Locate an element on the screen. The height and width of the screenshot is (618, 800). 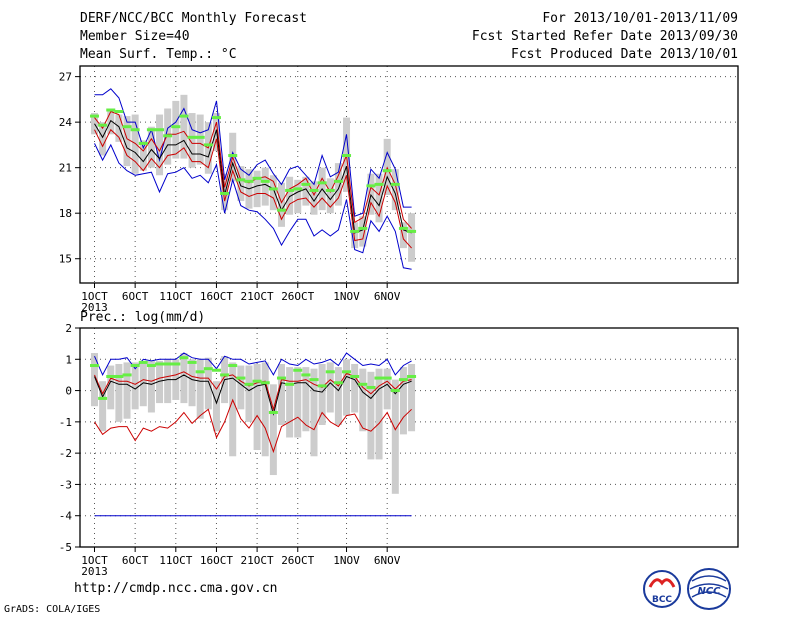
y-tick-label: -2 is located at coordinates (65, 453).